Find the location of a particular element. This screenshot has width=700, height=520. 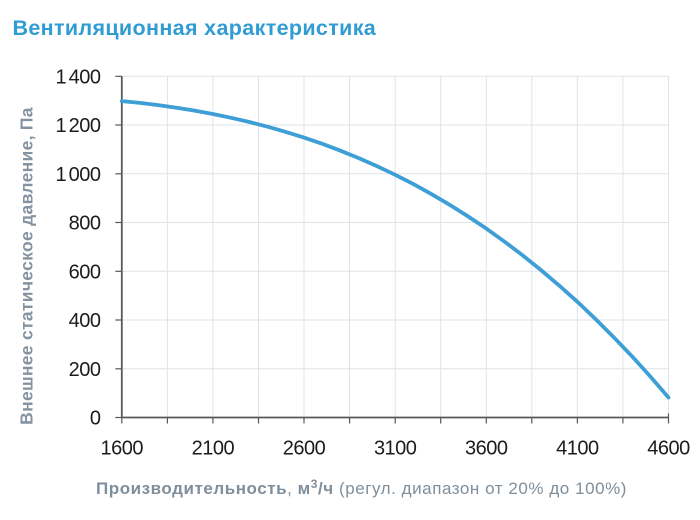

svg-text: Вентиляционная характеристика is located at coordinates (195, 28).